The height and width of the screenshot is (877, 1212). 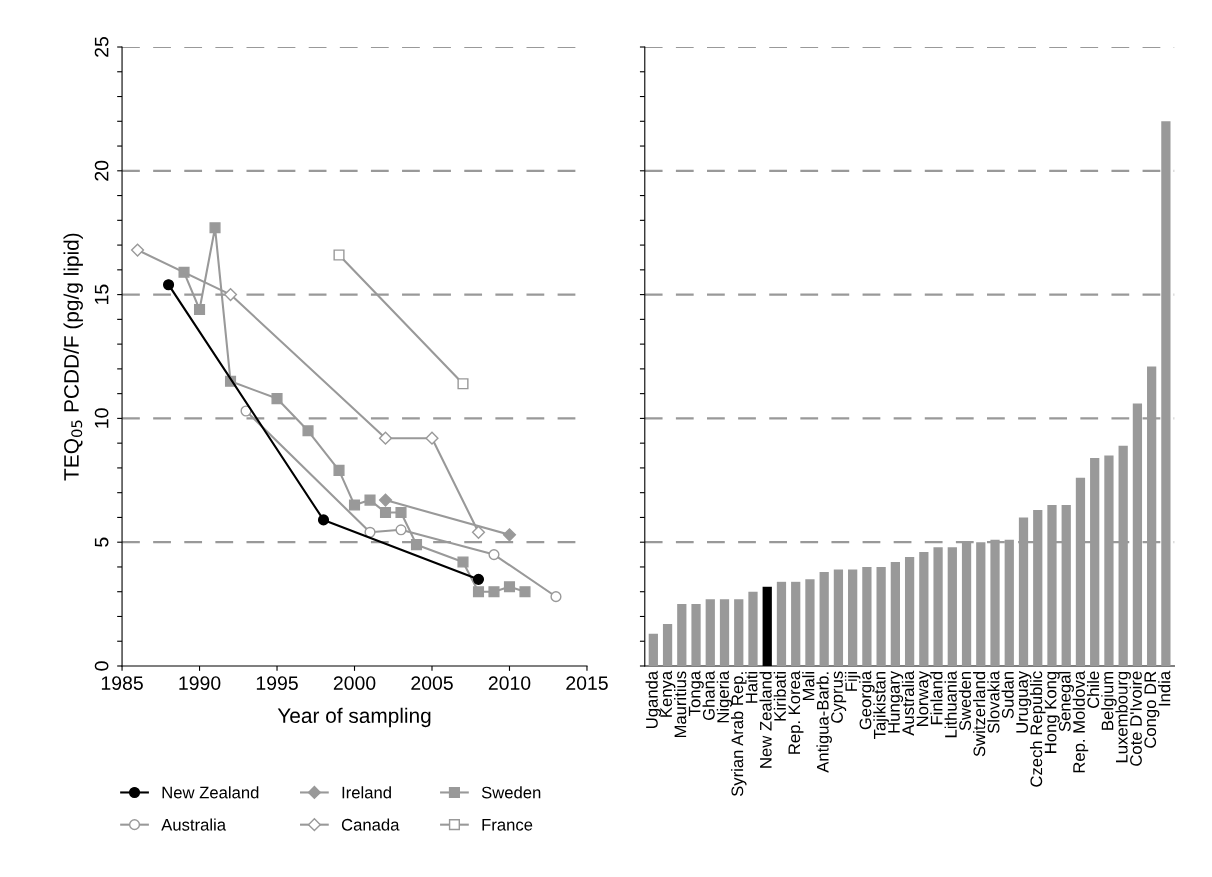 What do you see at coordinates (979, 714) in the screenshot?
I see `x-tick-label: Switzerland` at bounding box center [979, 714].